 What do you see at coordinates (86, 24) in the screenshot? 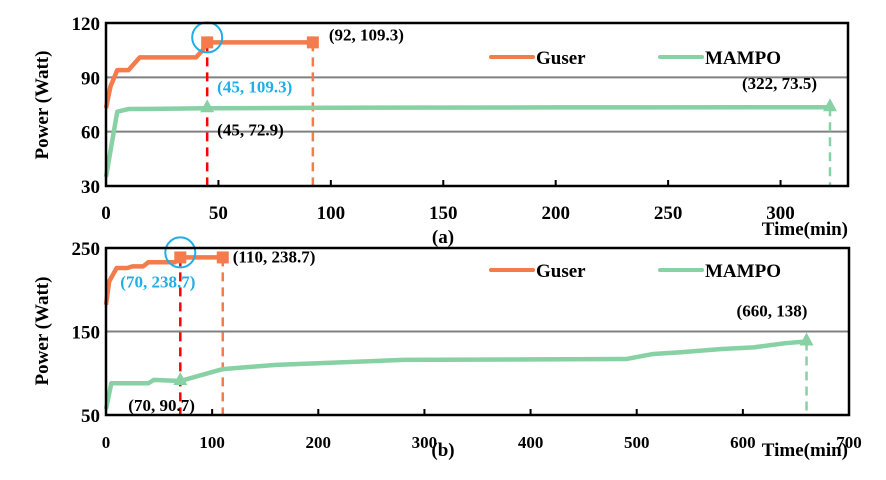
I see `y-tick-label: 120` at bounding box center [86, 24].